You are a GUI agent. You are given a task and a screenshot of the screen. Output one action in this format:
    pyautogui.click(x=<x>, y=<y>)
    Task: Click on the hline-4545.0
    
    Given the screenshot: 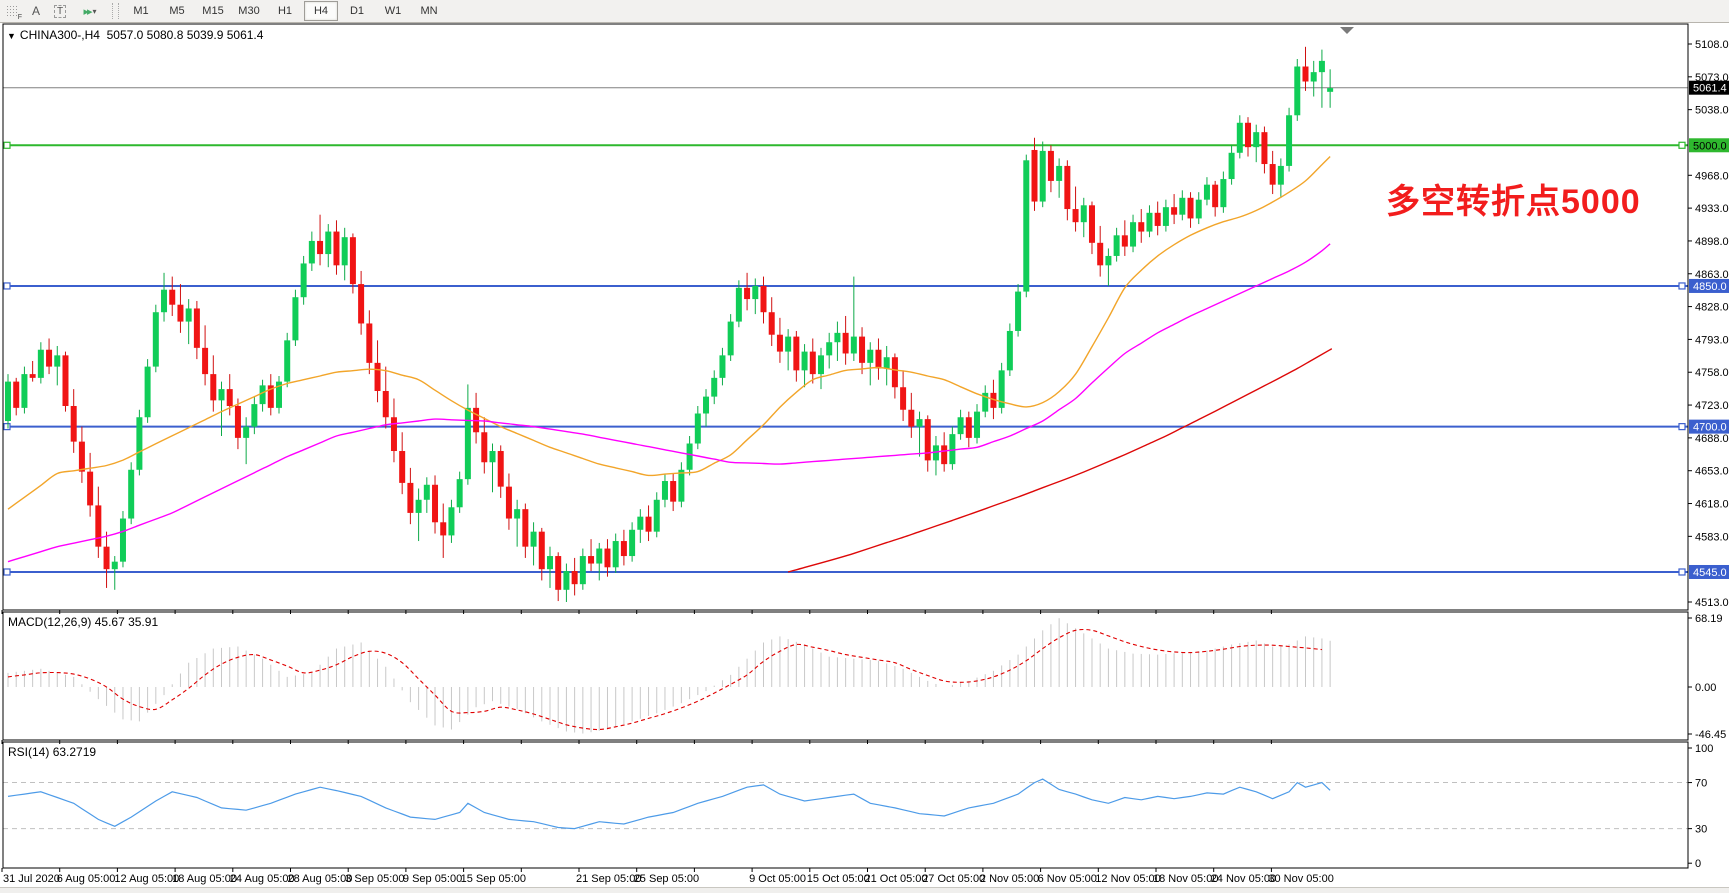 What is the action you would take?
    pyautogui.click(x=845, y=572)
    